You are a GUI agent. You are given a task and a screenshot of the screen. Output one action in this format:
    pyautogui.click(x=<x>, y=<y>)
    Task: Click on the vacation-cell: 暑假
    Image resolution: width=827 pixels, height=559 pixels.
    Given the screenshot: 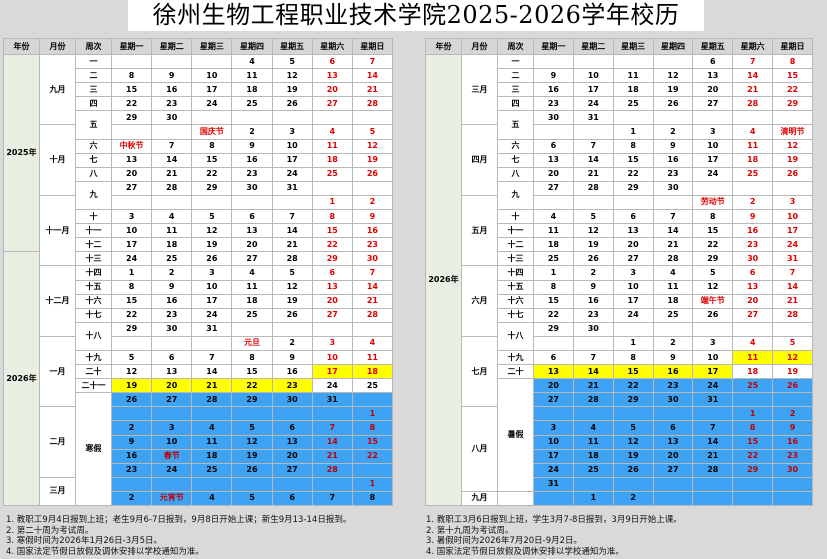 What is the action you would take?
    pyautogui.click(x=515, y=435)
    